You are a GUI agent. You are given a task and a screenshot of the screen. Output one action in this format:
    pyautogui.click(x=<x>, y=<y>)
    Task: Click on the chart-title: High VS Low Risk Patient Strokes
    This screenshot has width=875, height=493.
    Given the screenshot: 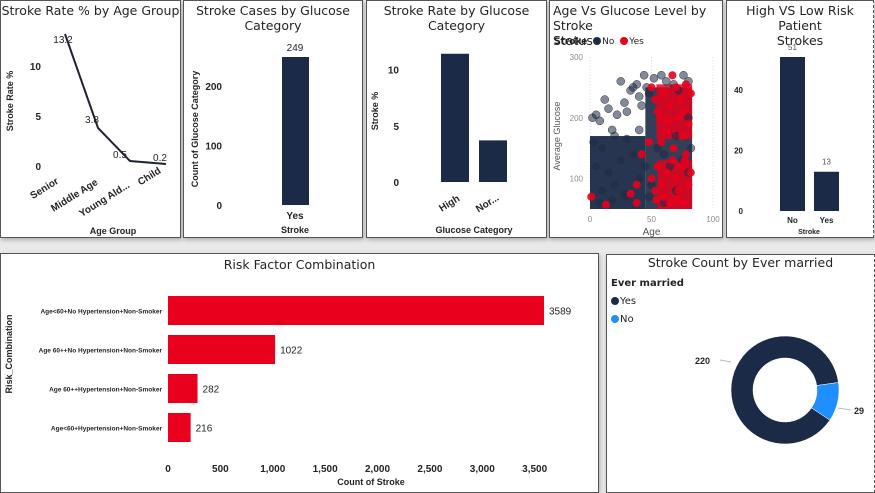 What is the action you would take?
    pyautogui.click(x=800, y=25)
    